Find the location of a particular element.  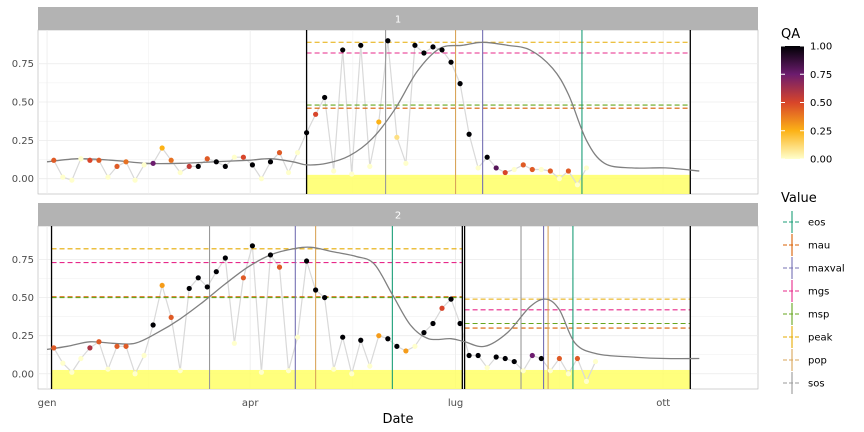

y-tick-label: 0.25 is located at coordinates (23, 141).